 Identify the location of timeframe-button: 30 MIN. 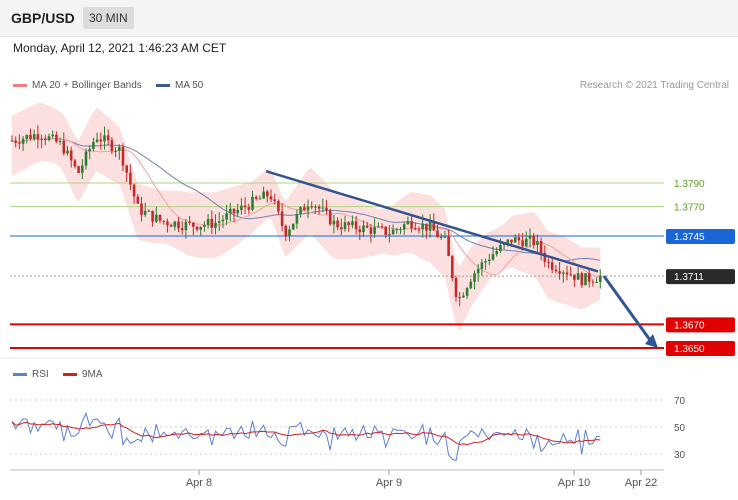
(108, 18).